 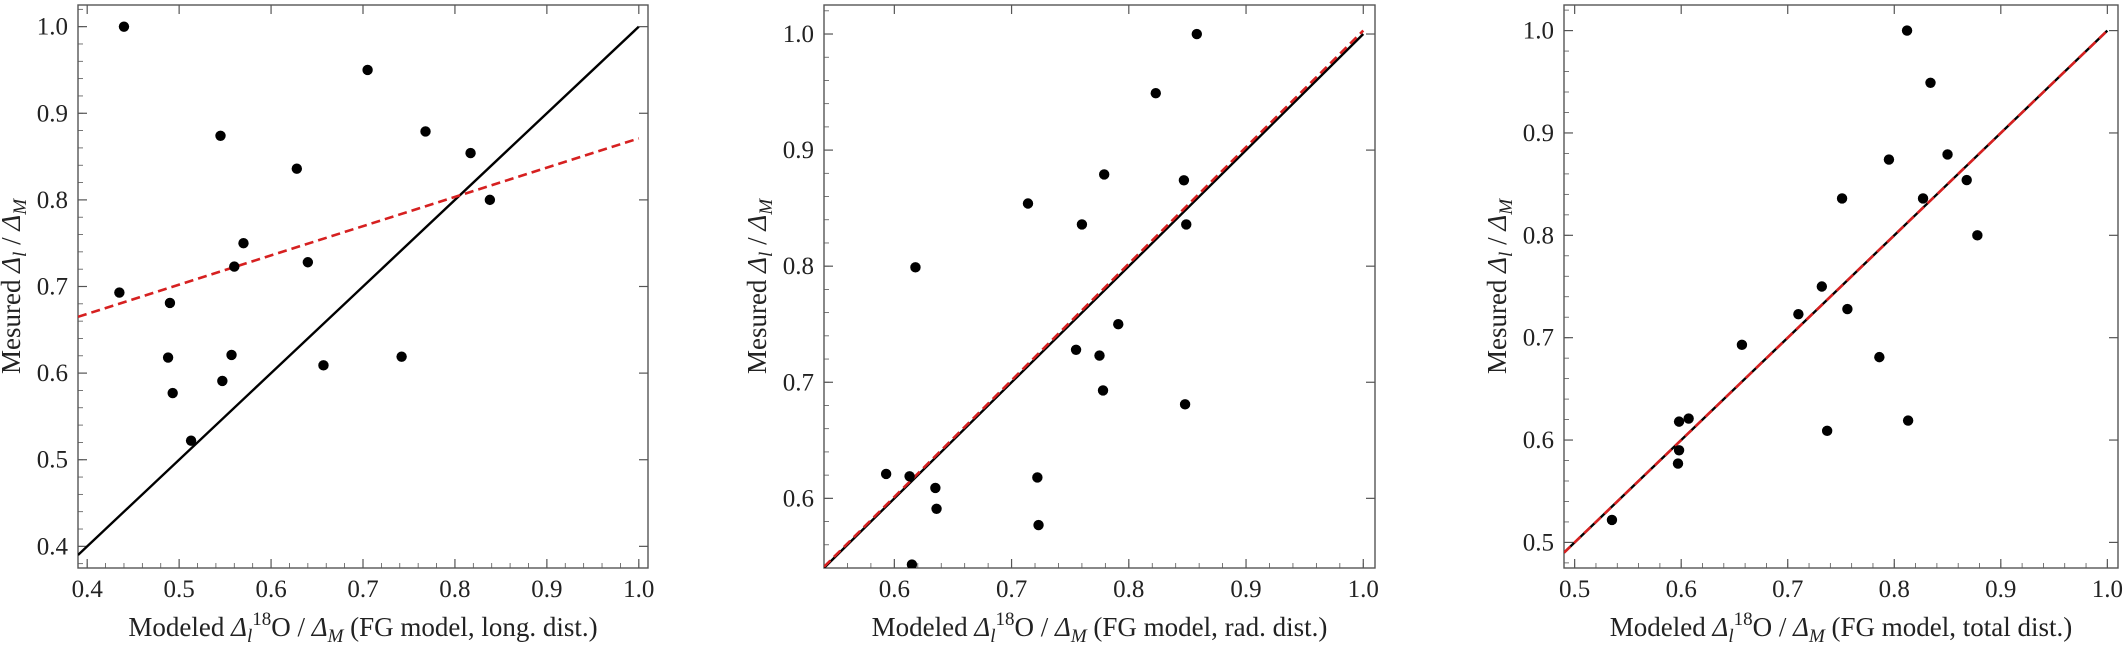 What do you see at coordinates (88, 589) in the screenshot?
I see `x-tick-label: 0.4` at bounding box center [88, 589].